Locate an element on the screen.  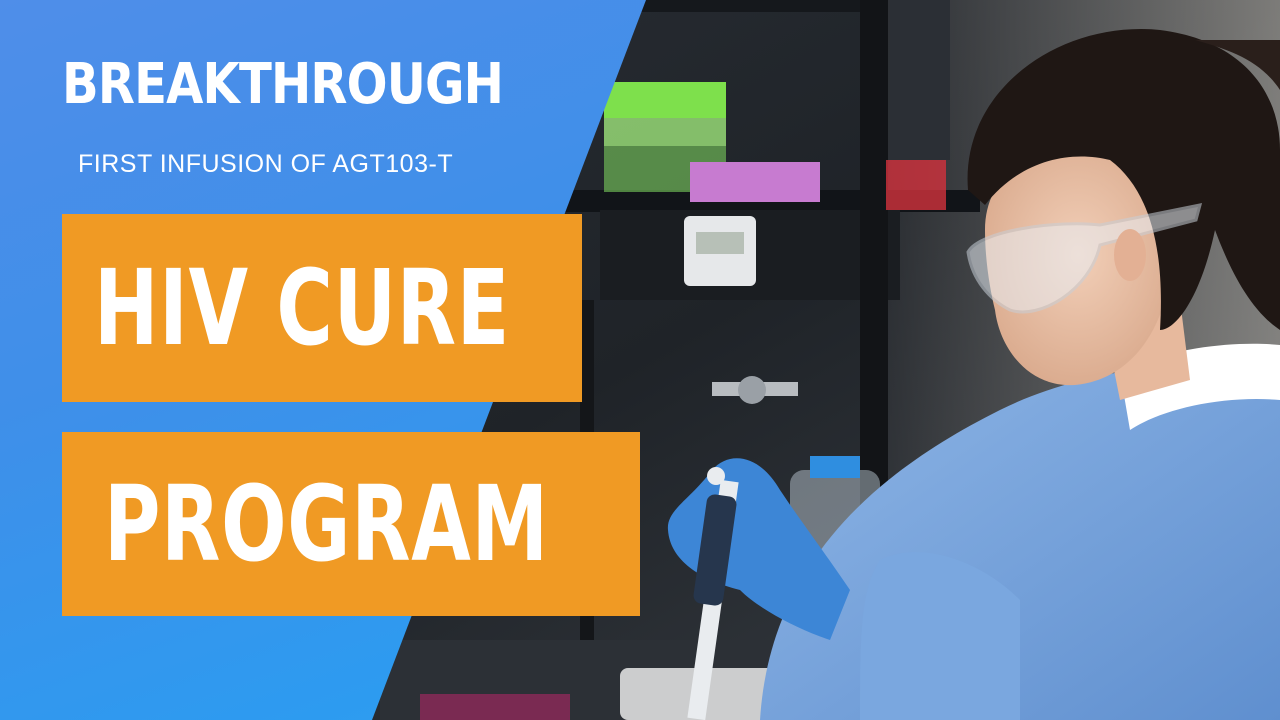
headline-breakthrough: BREAKTHROUGH is located at coordinates (283, 84).